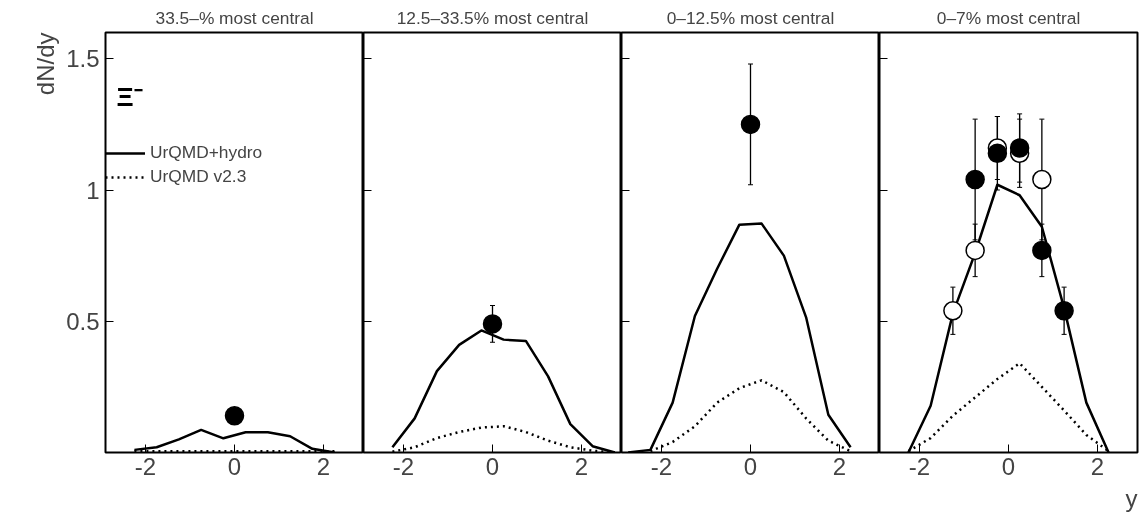 This screenshot has width=1141, height=516. Describe the element at coordinates (234, 17) in the screenshot. I see `chart-title: 33.5–% most central` at that location.